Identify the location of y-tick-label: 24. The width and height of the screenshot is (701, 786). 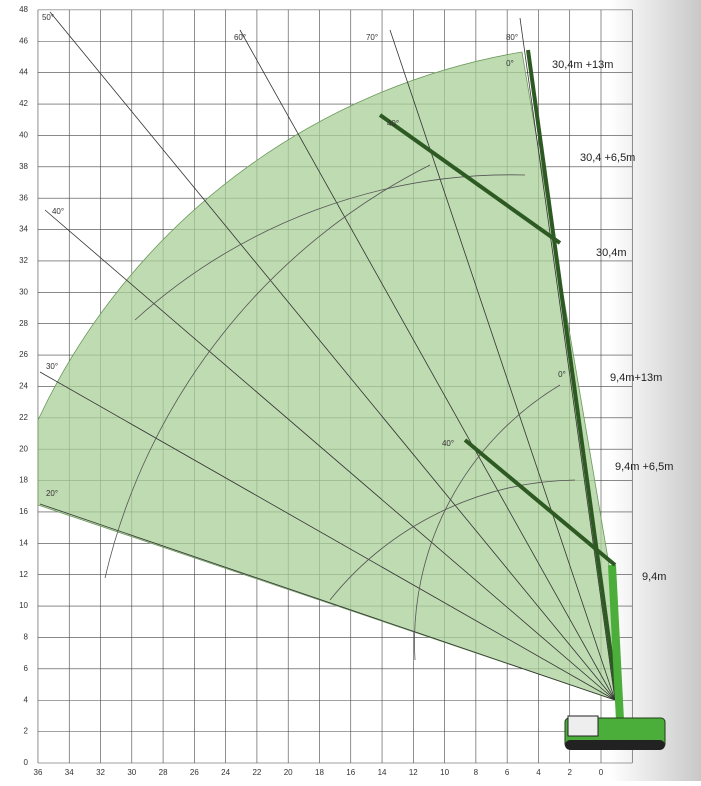
(23, 386).